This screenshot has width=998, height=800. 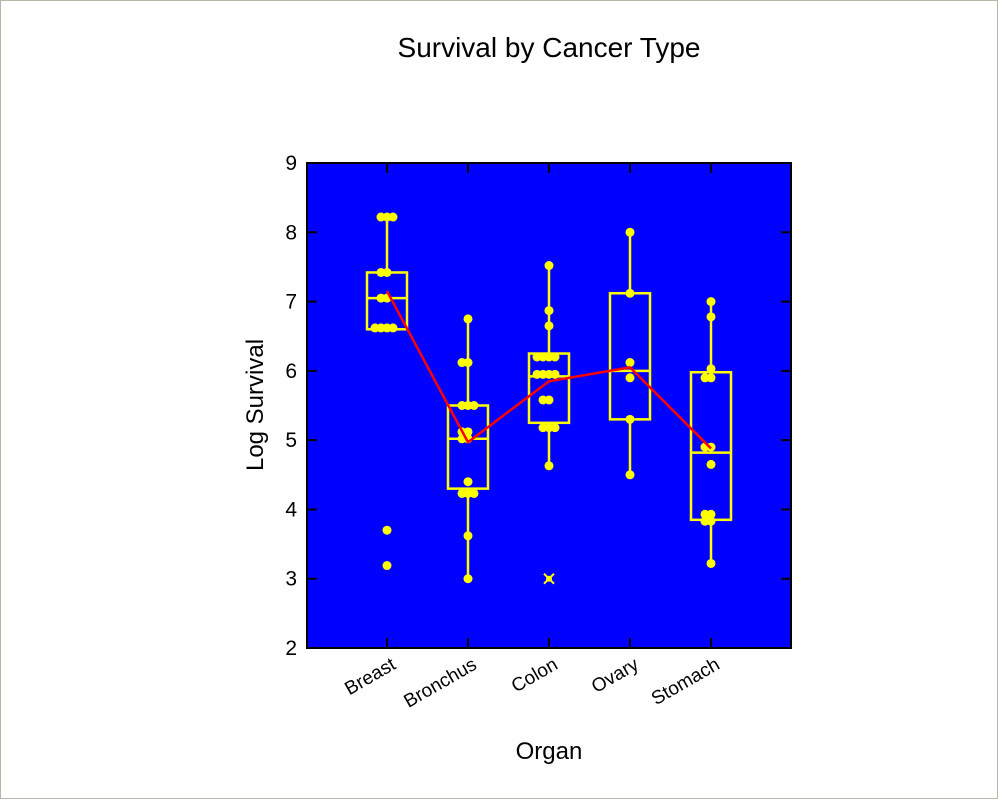 What do you see at coordinates (291, 440) in the screenshot?
I see `y-tick-label: 5` at bounding box center [291, 440].